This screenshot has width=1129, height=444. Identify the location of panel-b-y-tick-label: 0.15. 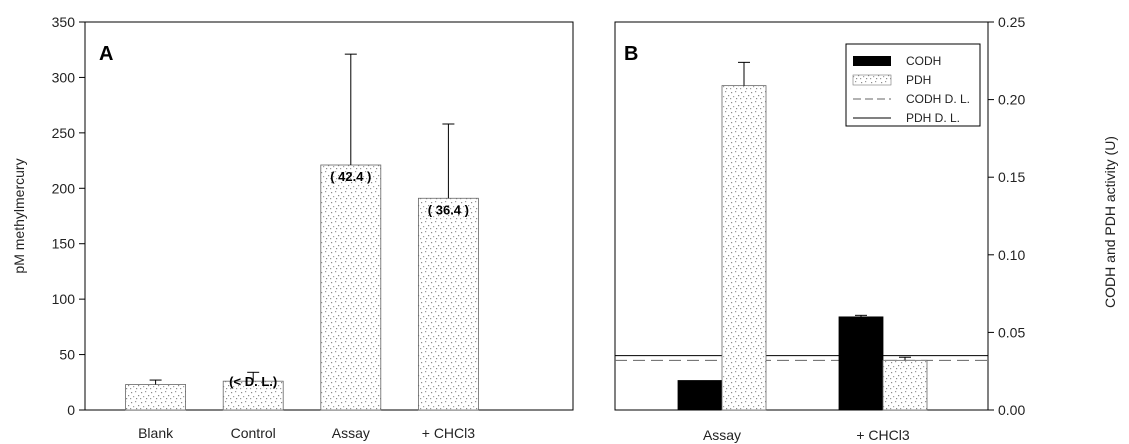
(1011, 177).